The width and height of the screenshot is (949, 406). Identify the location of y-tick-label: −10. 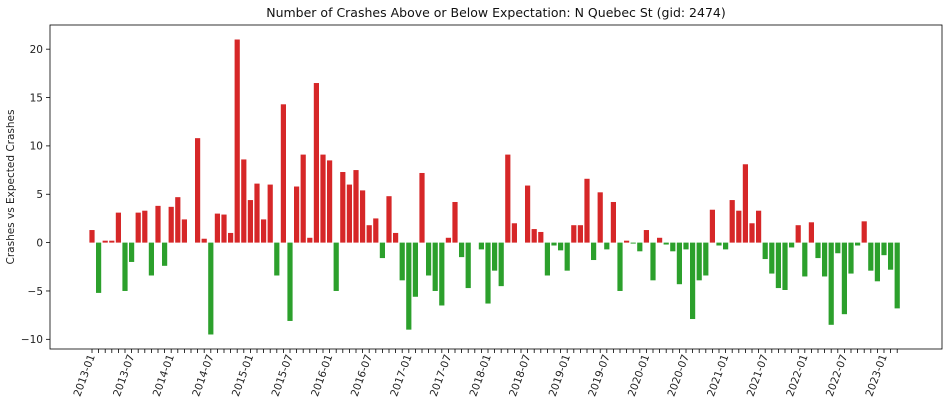
(32, 340).